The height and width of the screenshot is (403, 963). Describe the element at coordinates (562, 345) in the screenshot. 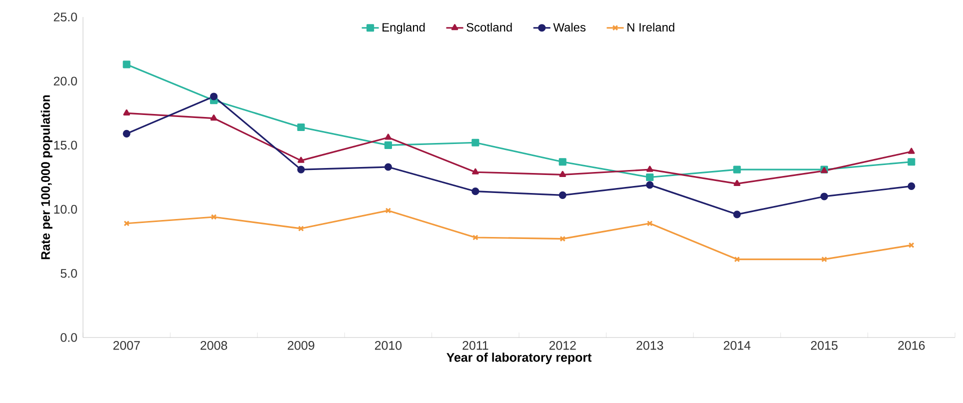

I see `x-tick-label: 2012` at that location.